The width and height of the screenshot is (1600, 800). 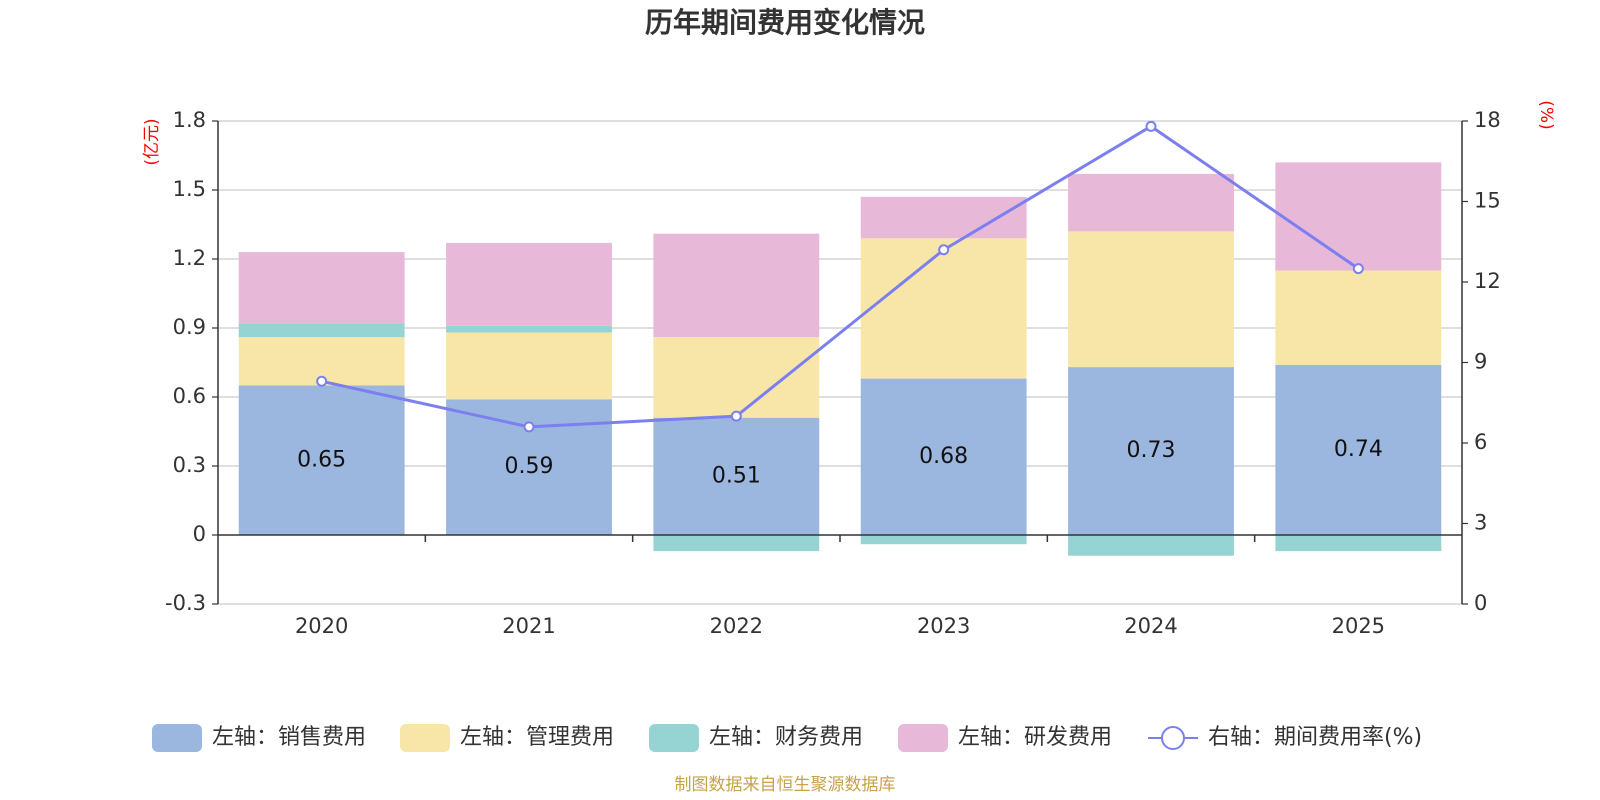 I want to click on legend-label: 左轴：研发费用, so click(x=1035, y=737).